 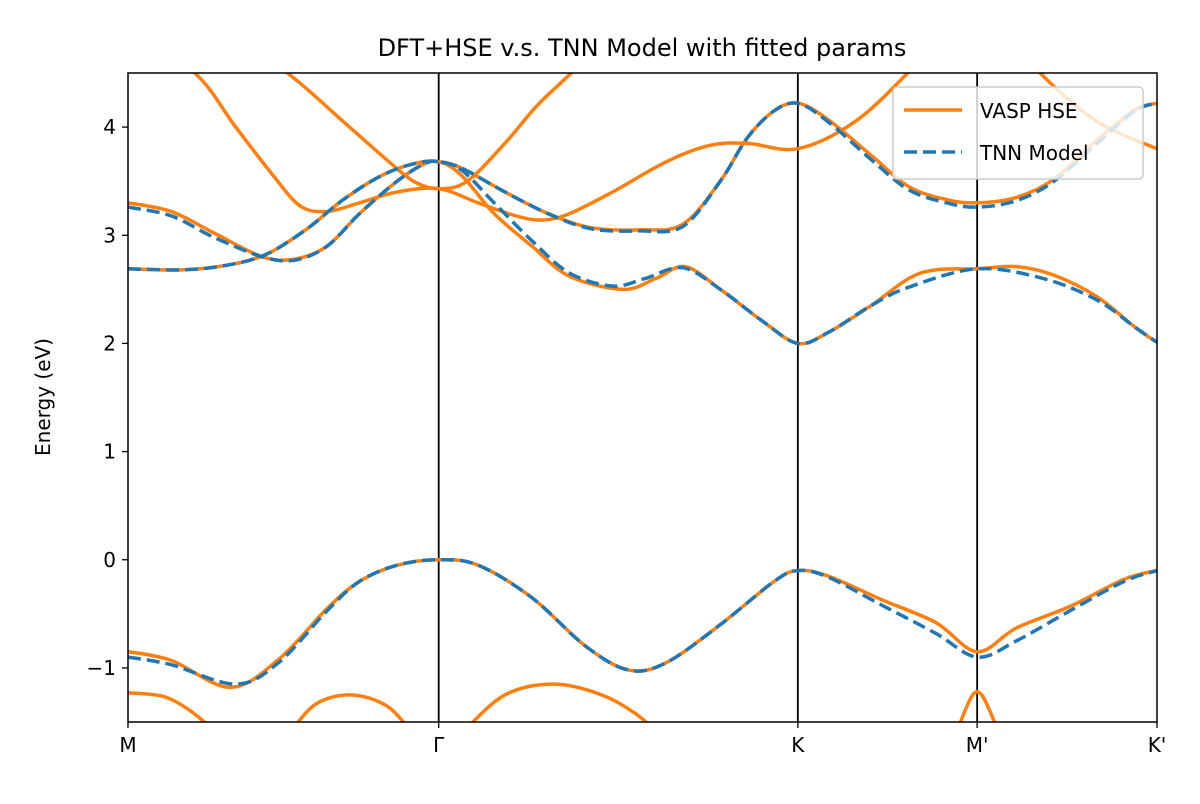 I want to click on x-tick-label: Γ, so click(x=439, y=745).